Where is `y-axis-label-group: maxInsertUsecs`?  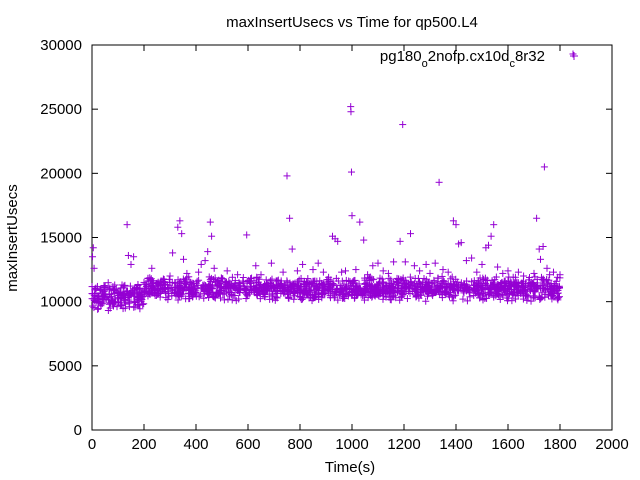 y-axis-label-group: maxInsertUsecs is located at coordinates (12, 238).